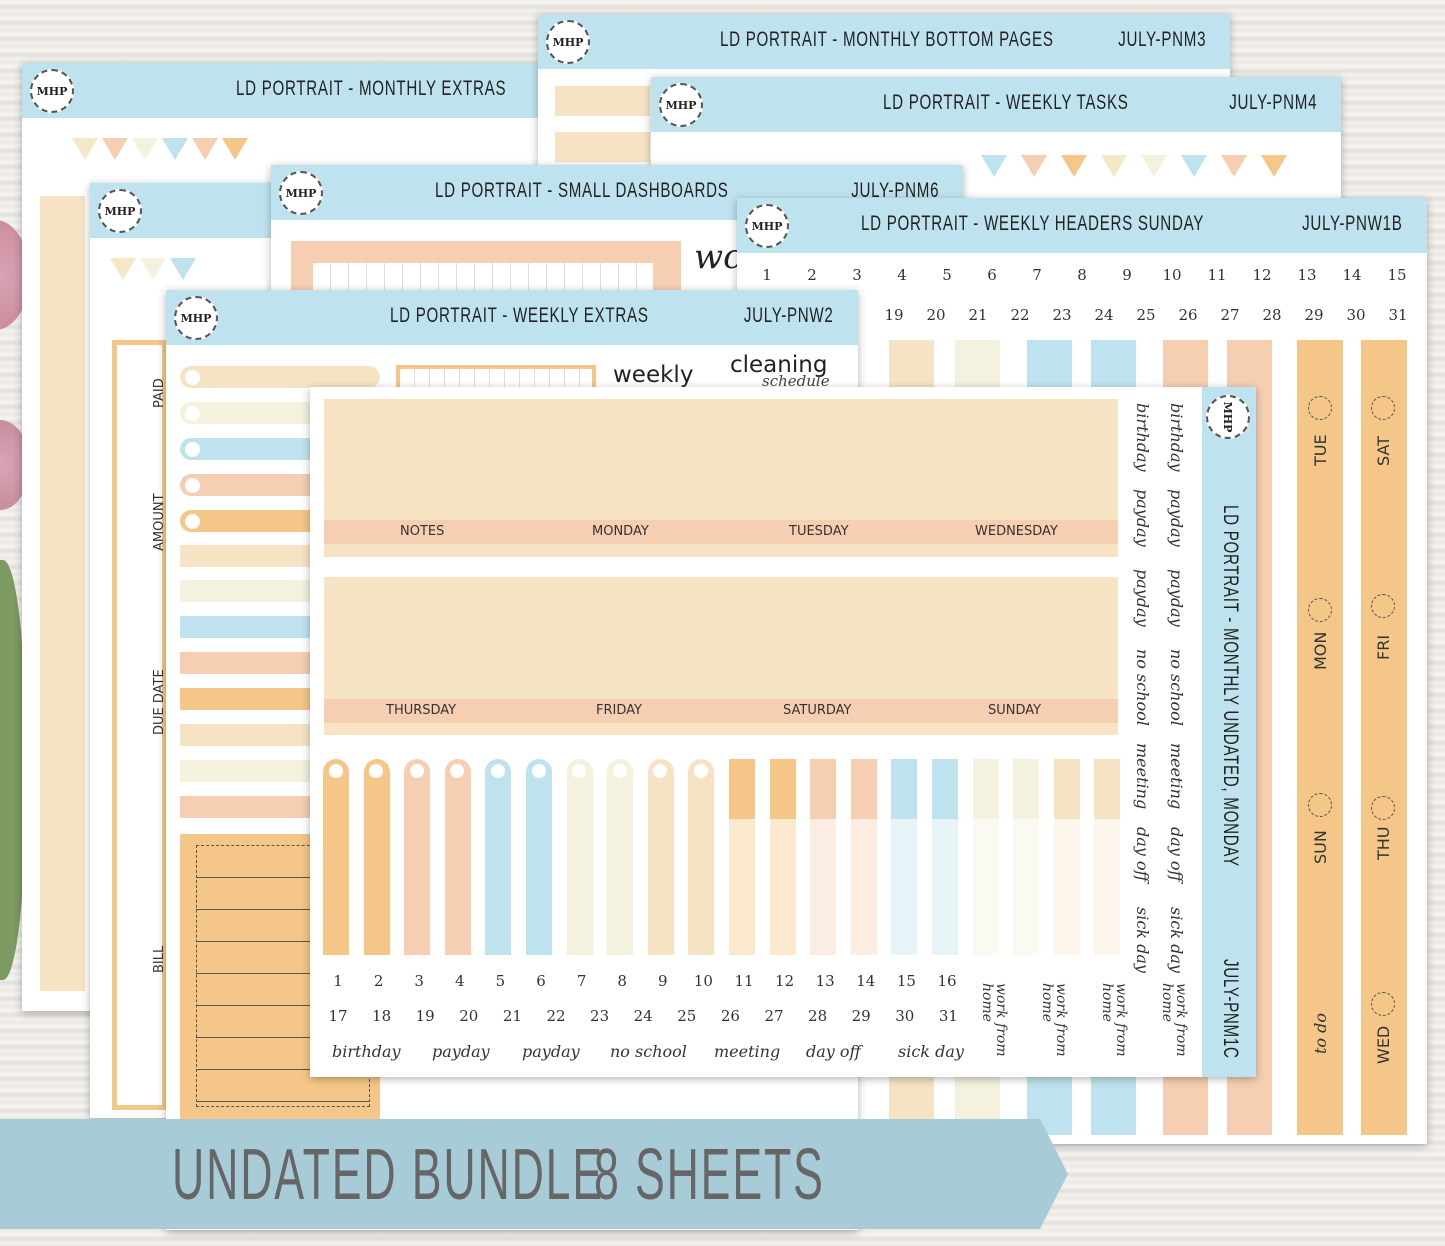  Describe the element at coordinates (139, 725) in the screenshot. I see `bill-frame` at that location.